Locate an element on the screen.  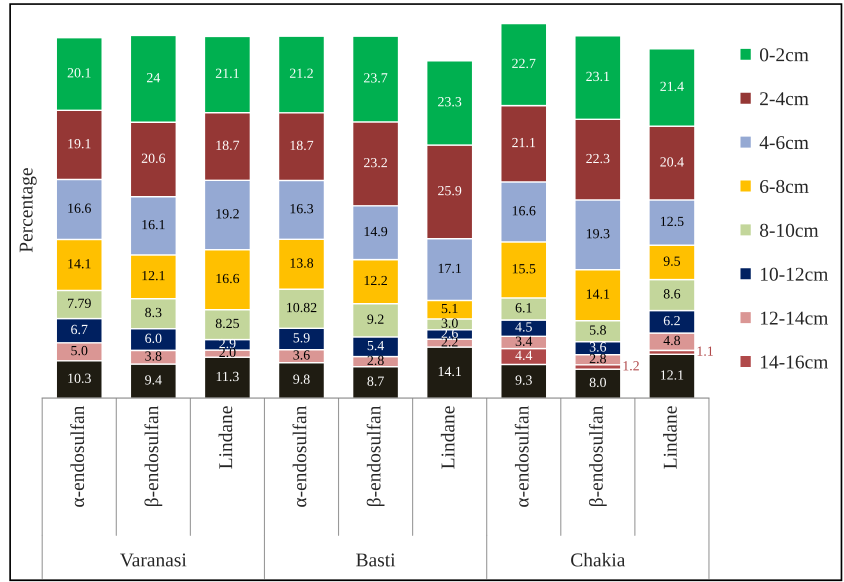
data-label: 8.6 is located at coordinates (672, 294).